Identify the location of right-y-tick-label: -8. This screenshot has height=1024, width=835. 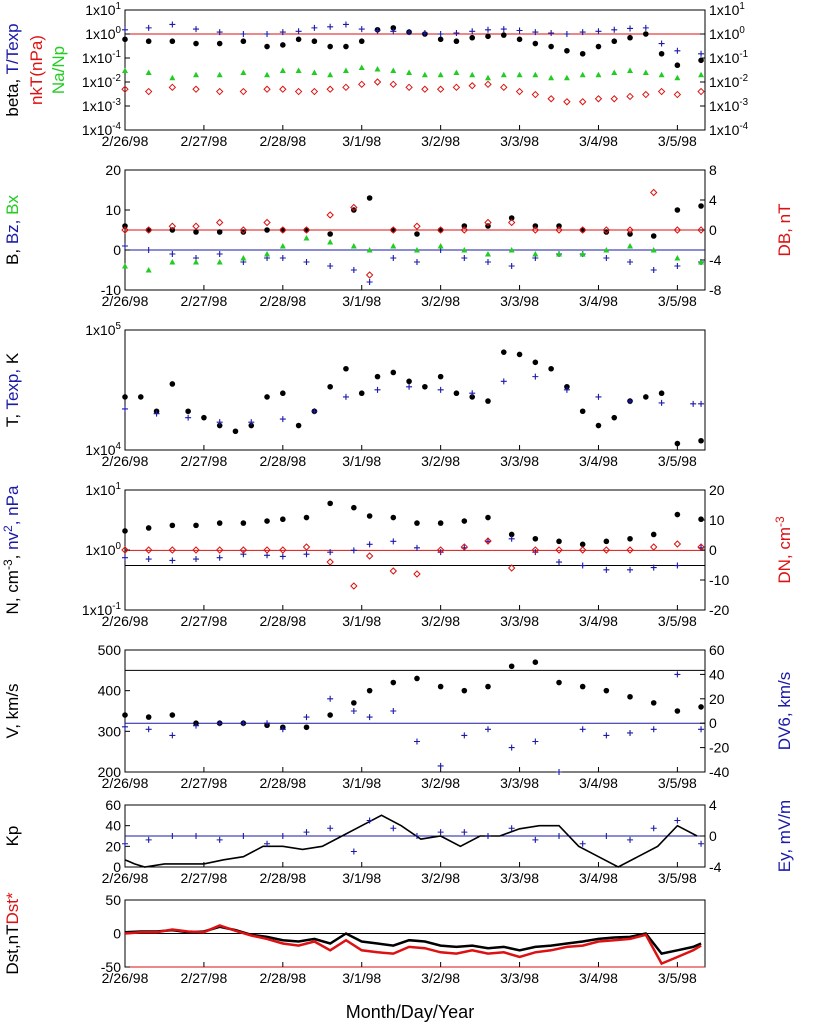
(715, 290).